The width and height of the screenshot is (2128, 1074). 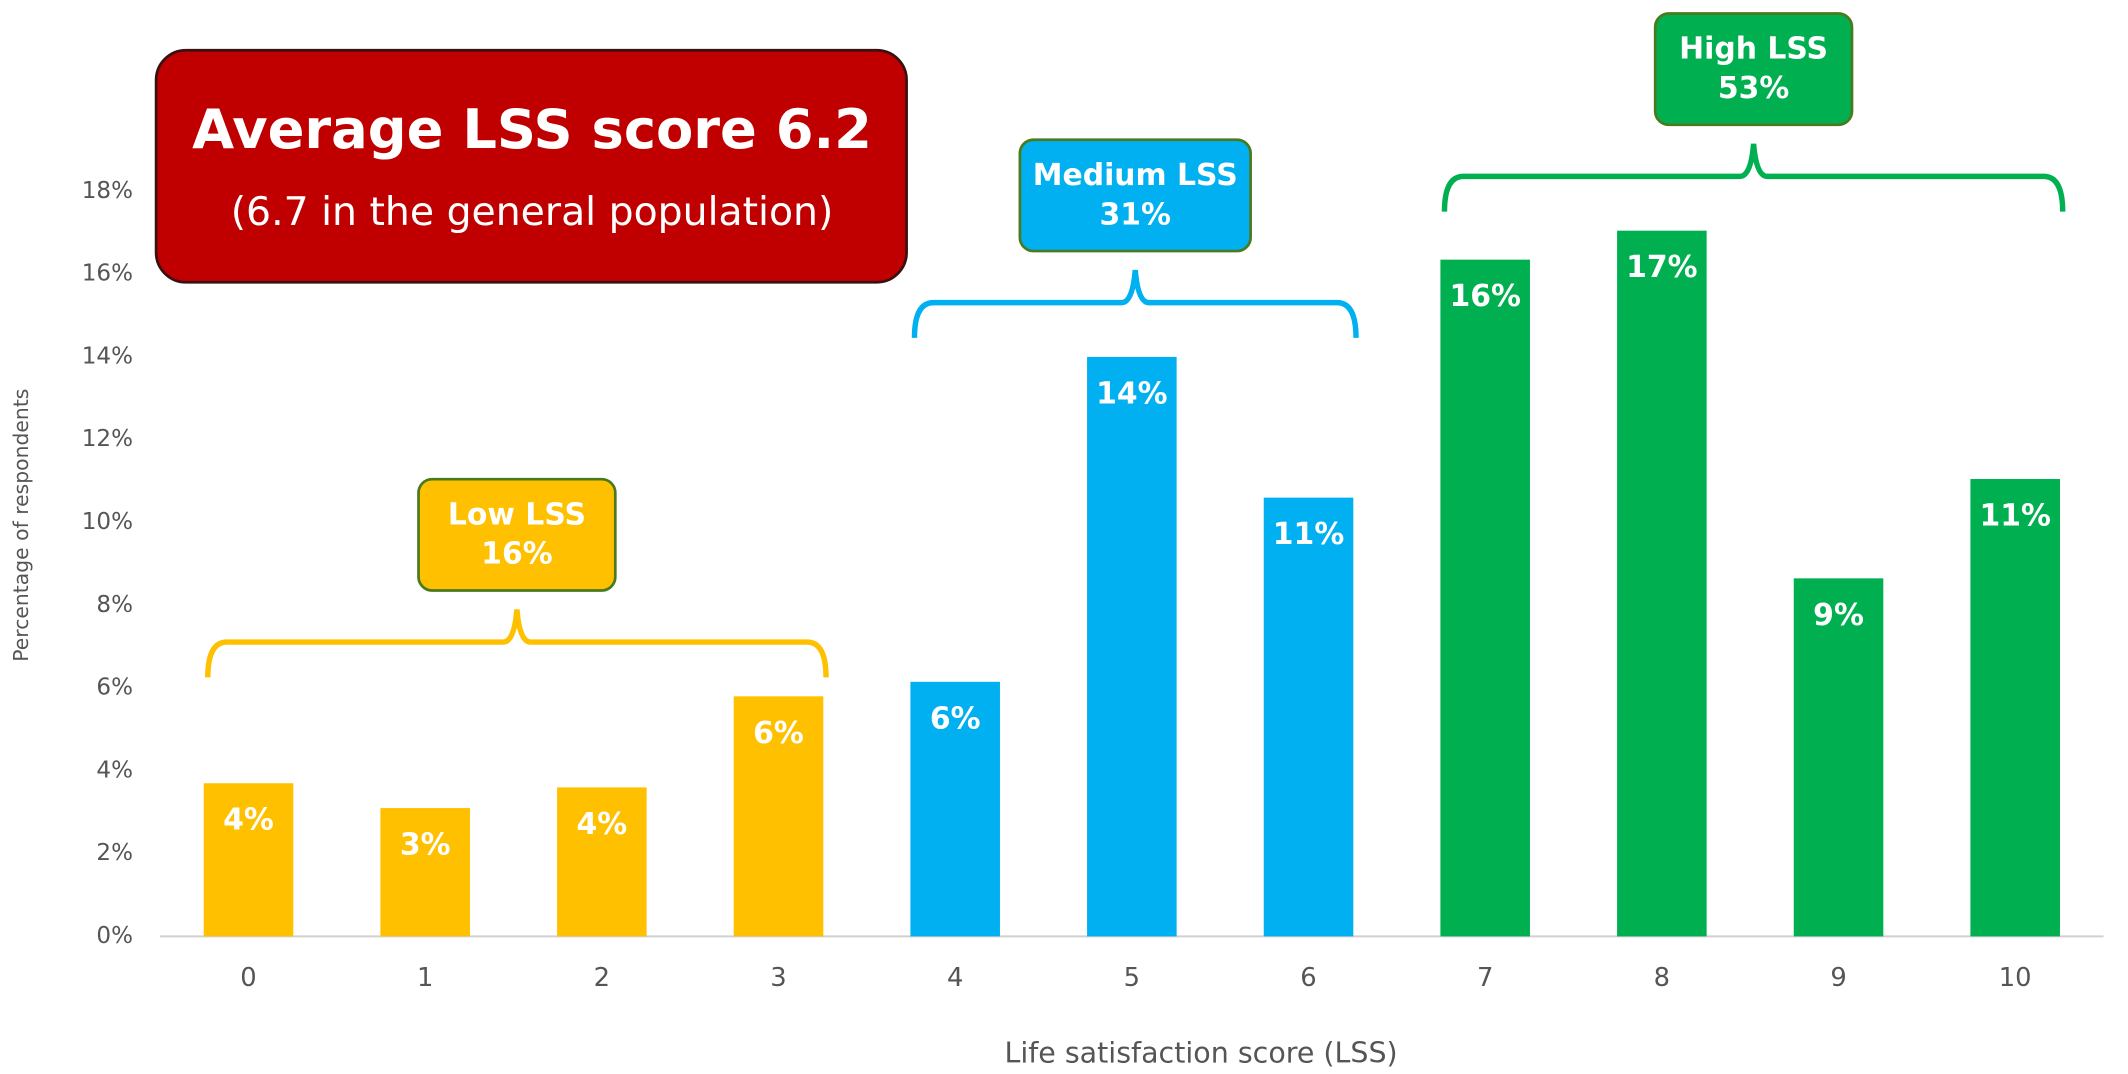 I want to click on x-tick-label: 8, so click(x=1662, y=978).